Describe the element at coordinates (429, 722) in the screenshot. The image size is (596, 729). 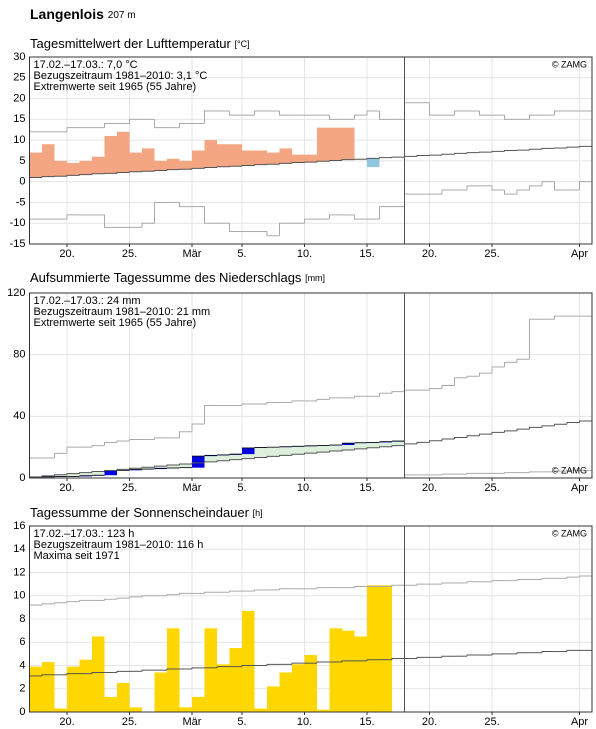
I see `x-tick-label: 20.` at that location.